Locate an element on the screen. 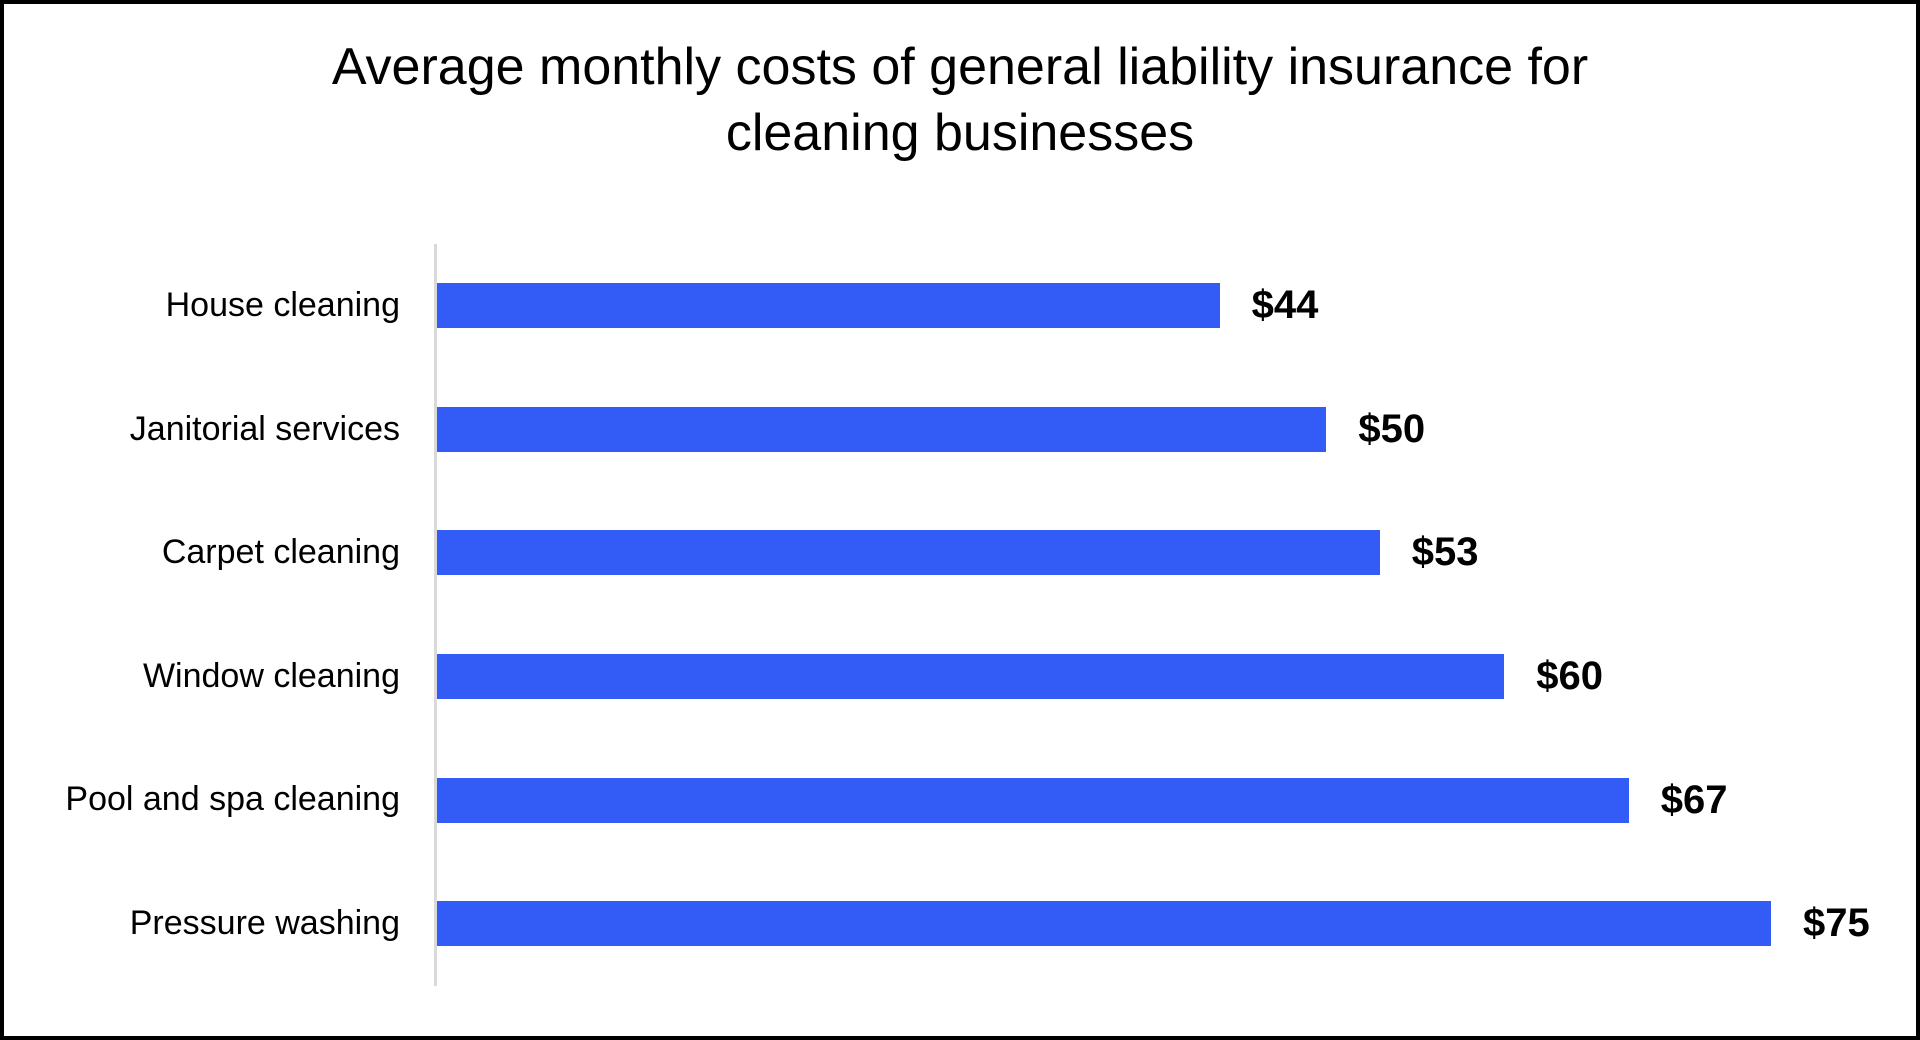  value-label: $50 is located at coordinates (1392, 428).